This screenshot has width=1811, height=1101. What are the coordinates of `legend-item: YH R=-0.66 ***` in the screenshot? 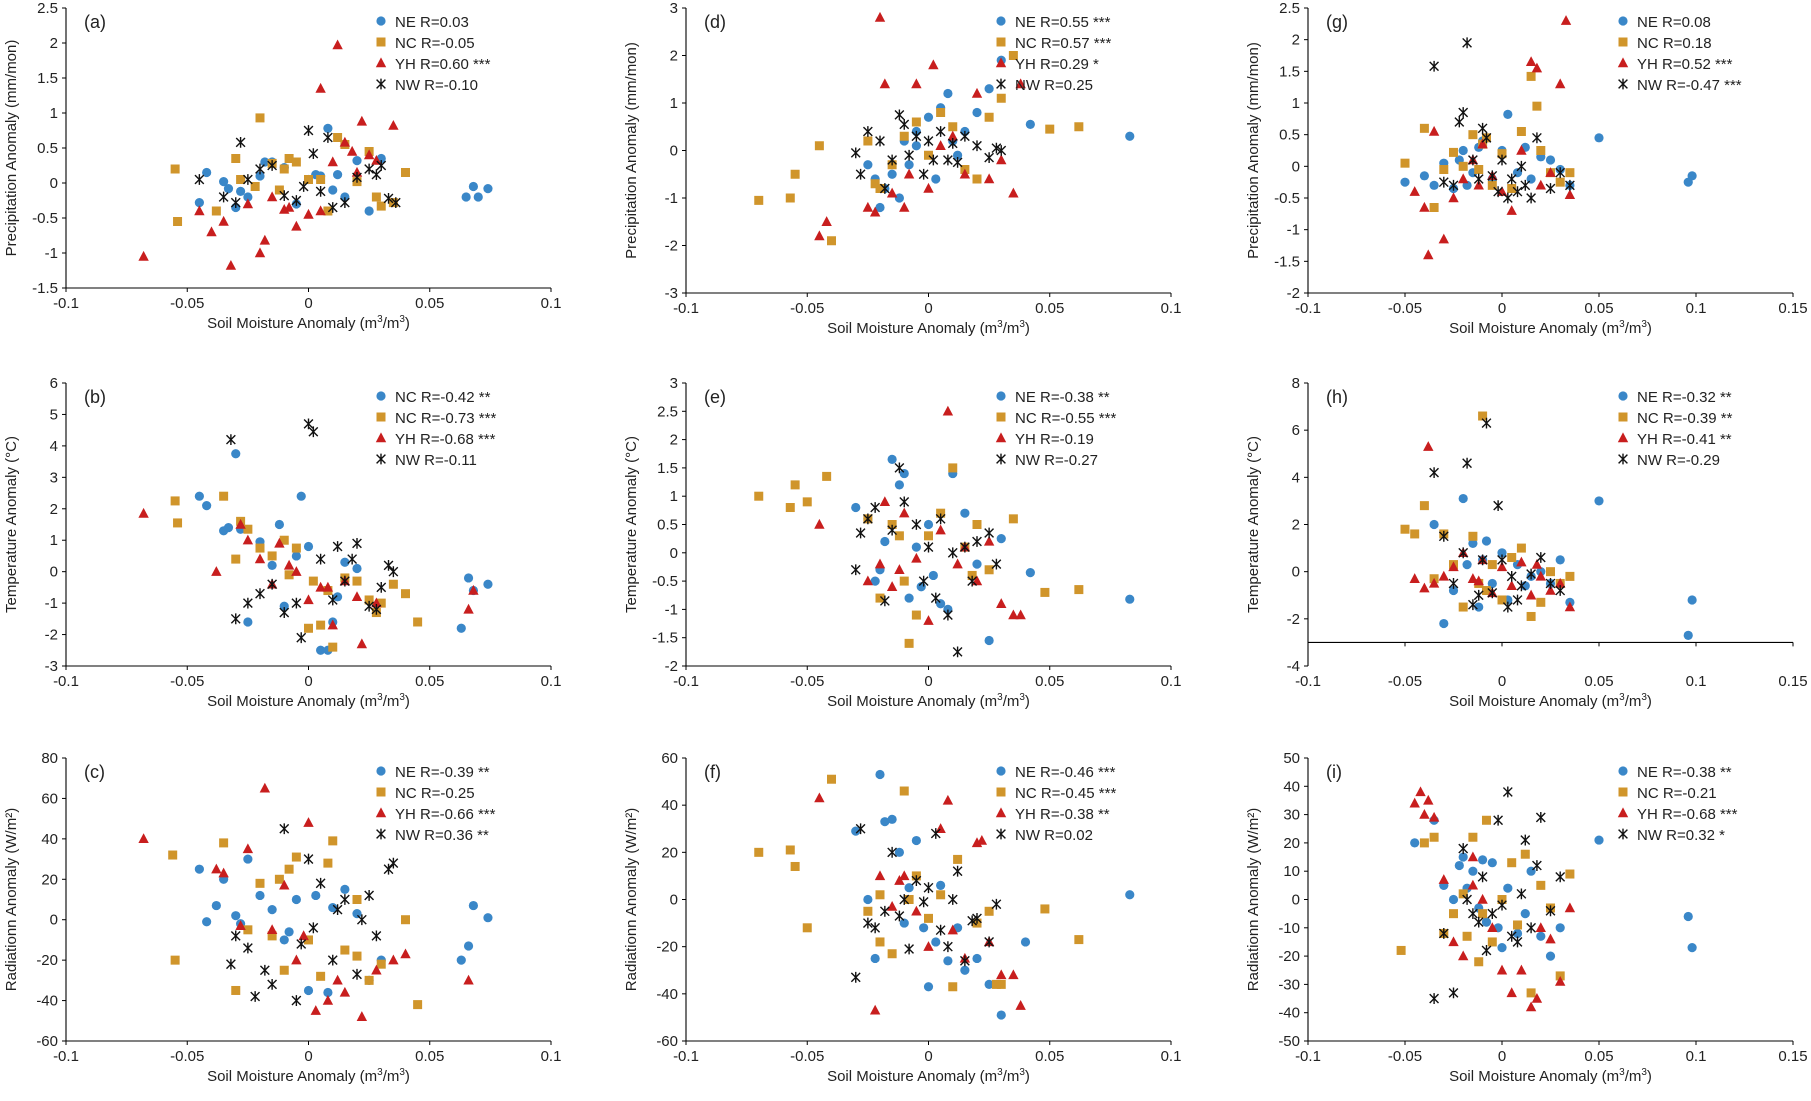 It's located at (435, 814).